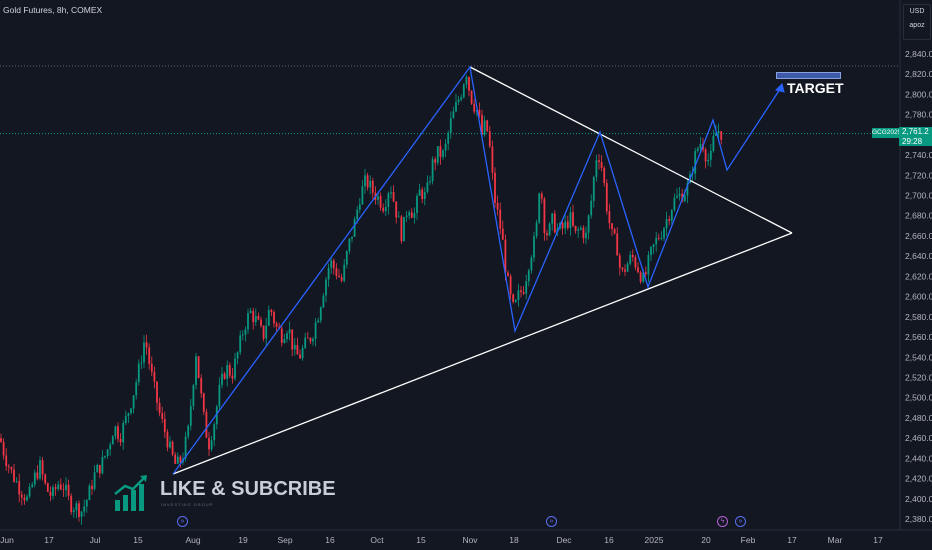  I want to click on time-tick-label: 19, so click(243, 540).